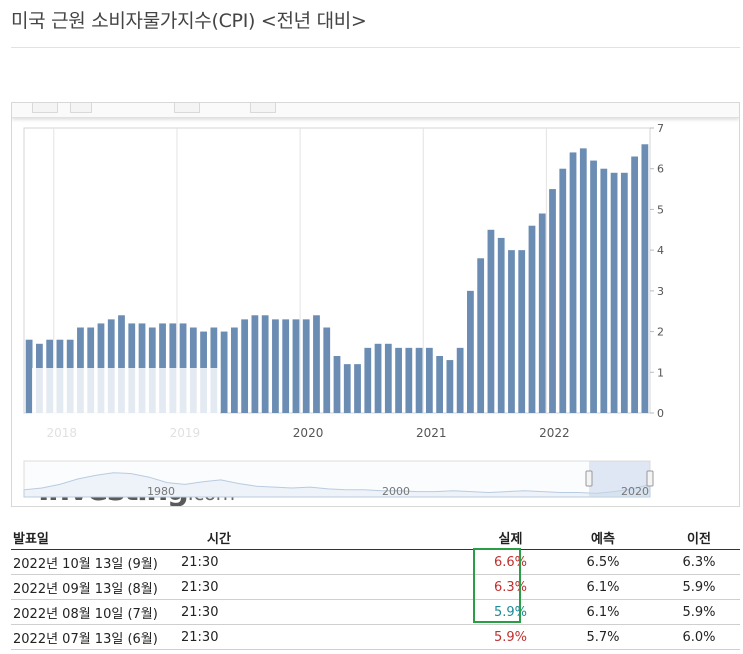 The image size is (743, 654). What do you see at coordinates (327, 537) in the screenshot?
I see `col-time-header: 시간` at bounding box center [327, 537].